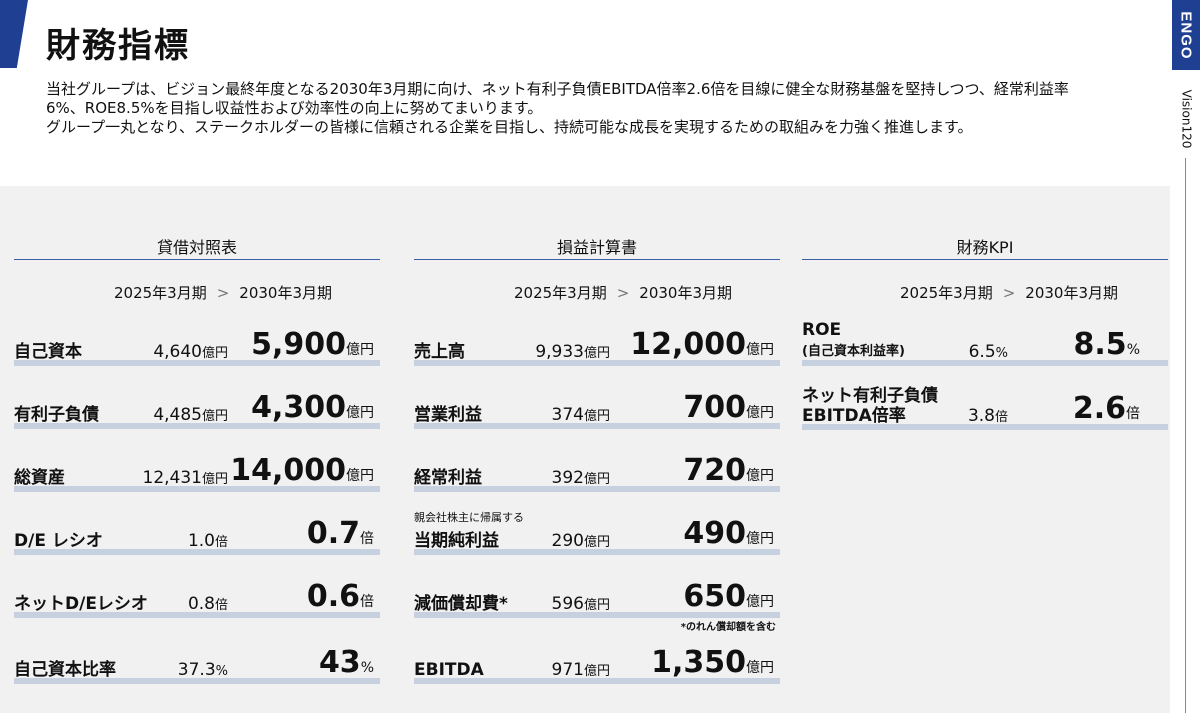 The image size is (1200, 713). What do you see at coordinates (702, 344) in the screenshot?
I see `value-2030: 12,000億円` at bounding box center [702, 344].